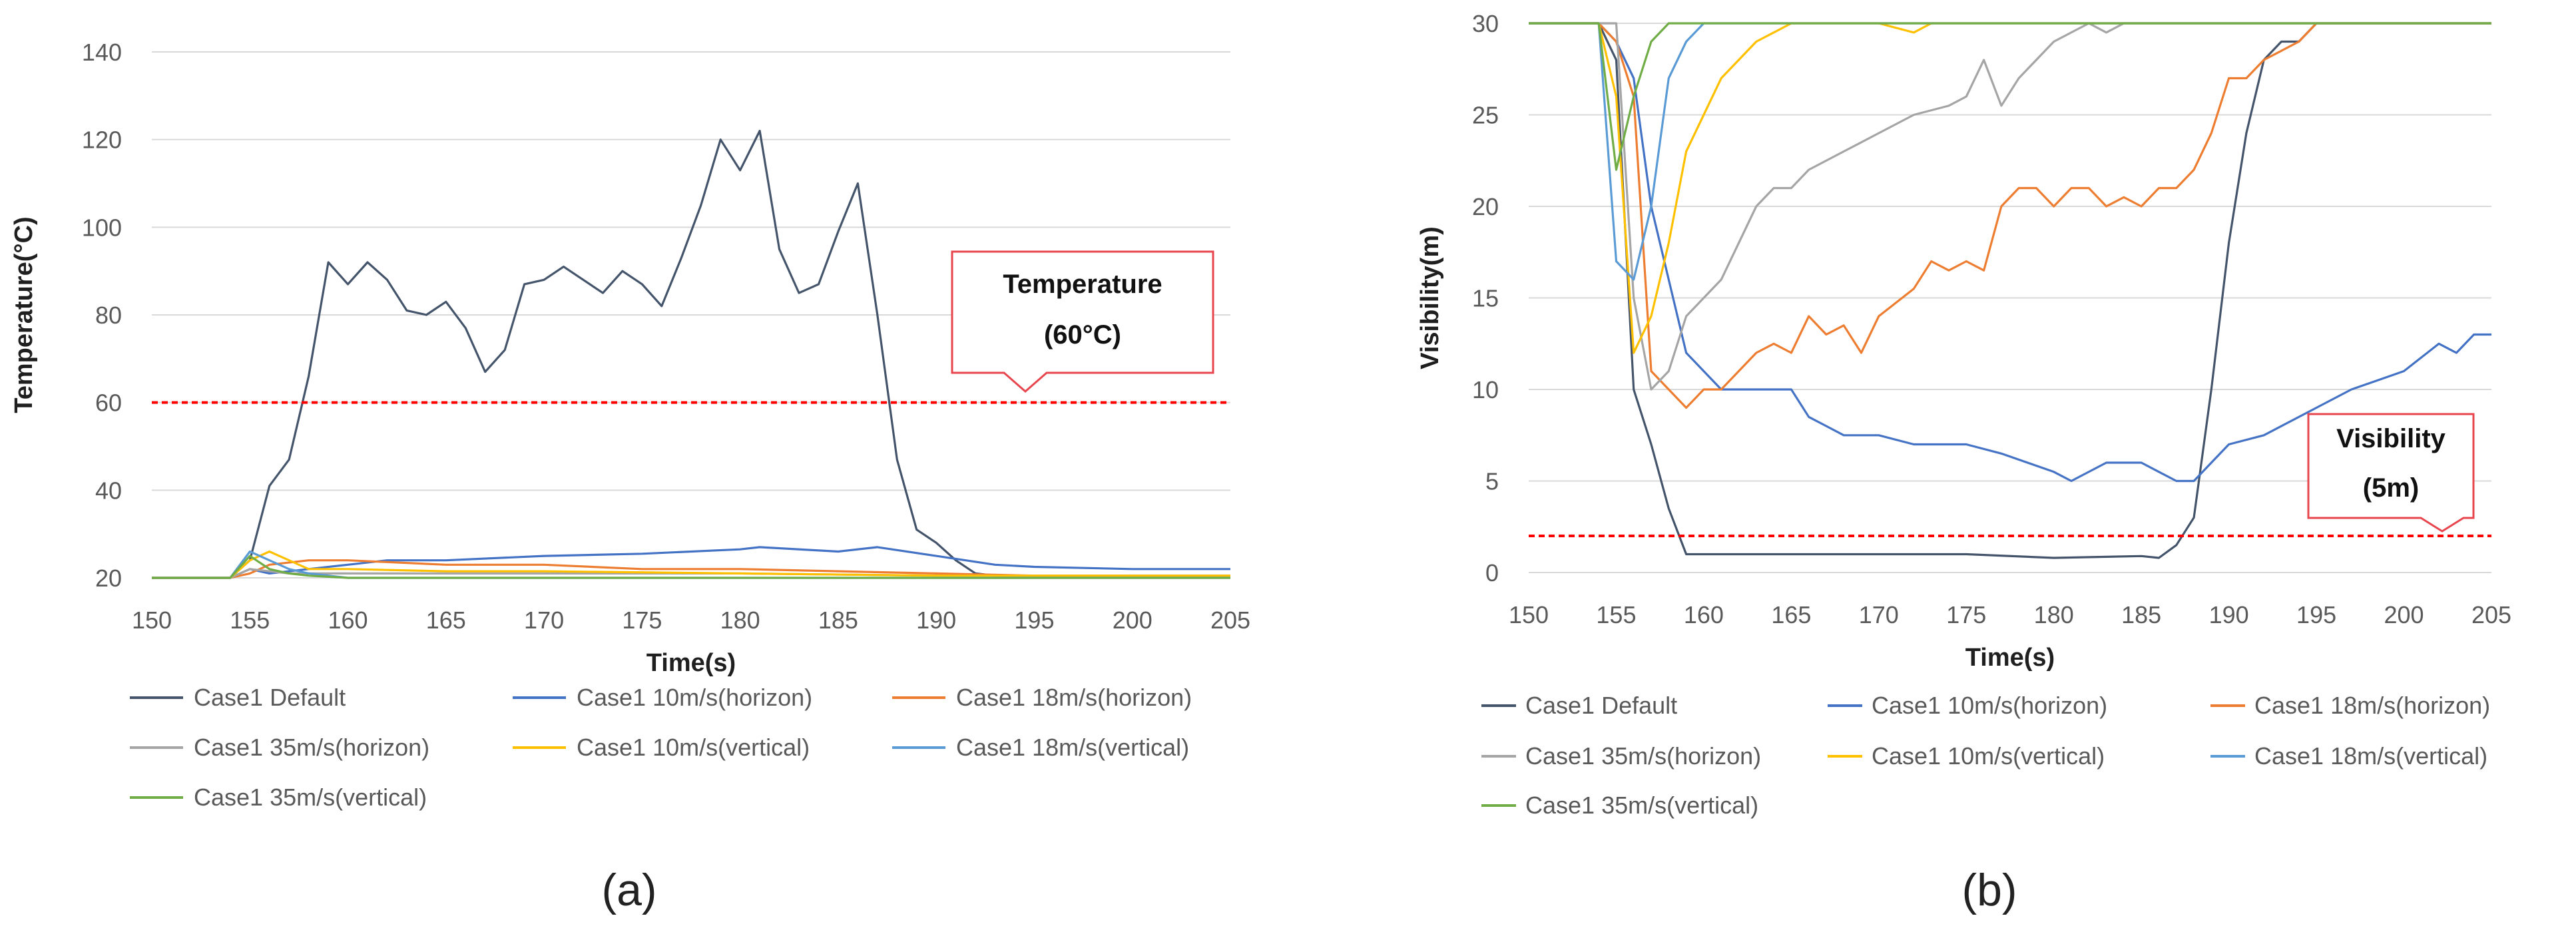  Describe the element at coordinates (629, 890) in the screenshot. I see `panel-label: (a)` at that location.